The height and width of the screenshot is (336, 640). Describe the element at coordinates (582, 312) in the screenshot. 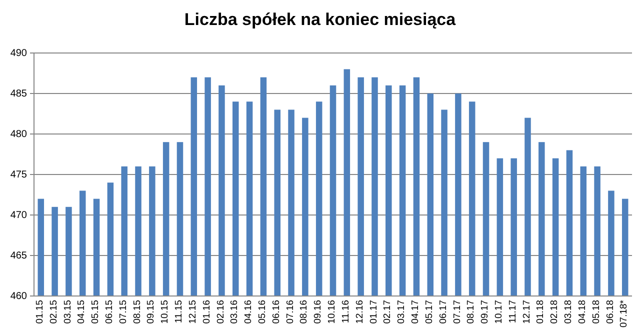

I see `x-tick-label: 04.18` at that location.